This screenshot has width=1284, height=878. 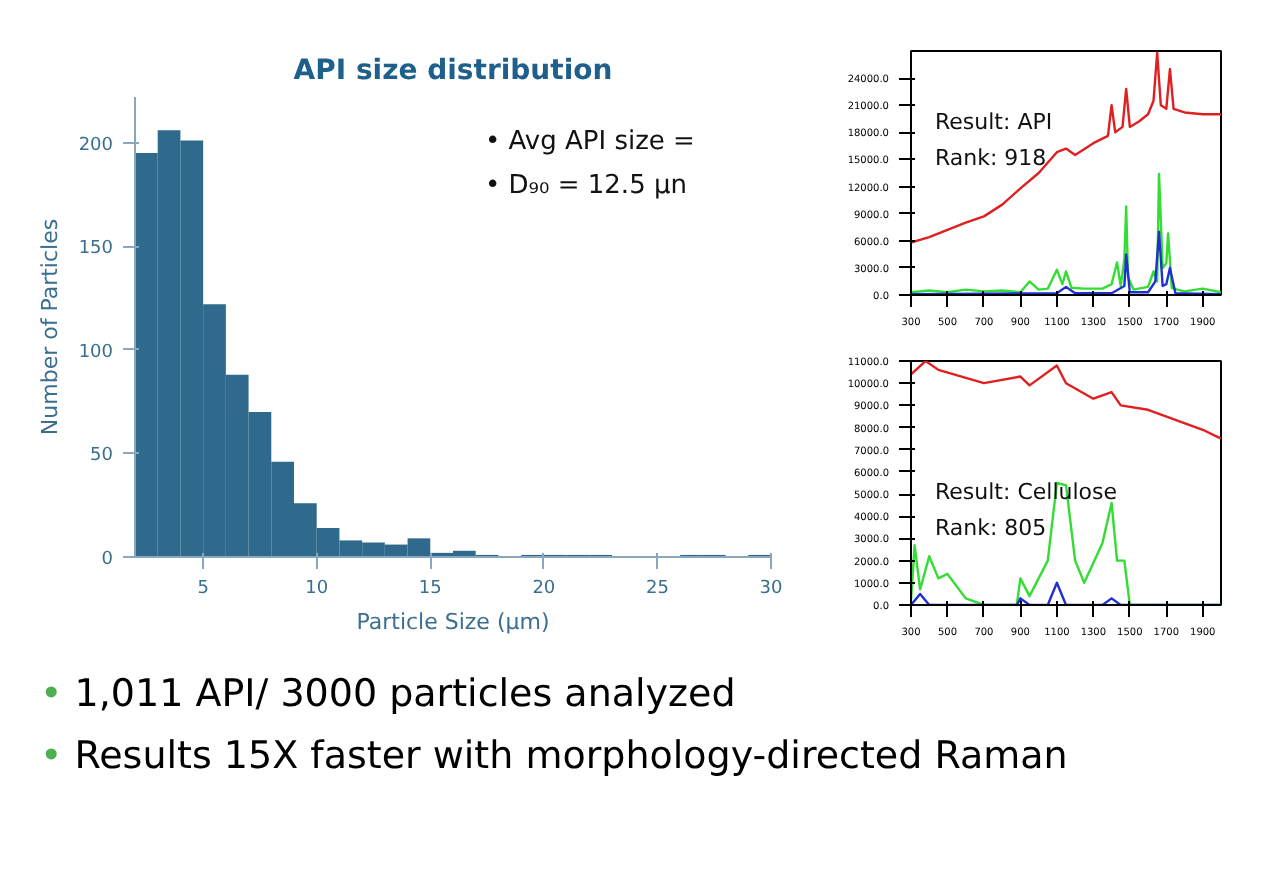 I want to click on y-axis-title: Number of Particles, so click(x=49, y=327).